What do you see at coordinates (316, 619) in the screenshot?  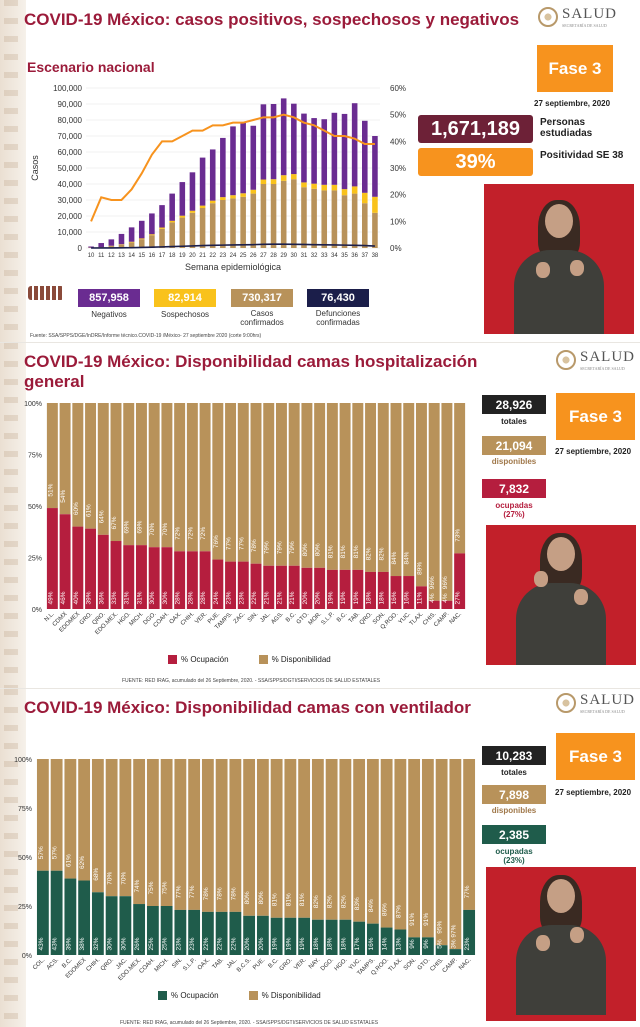 I see `x-tick-label: MOR.` at bounding box center [316, 619].